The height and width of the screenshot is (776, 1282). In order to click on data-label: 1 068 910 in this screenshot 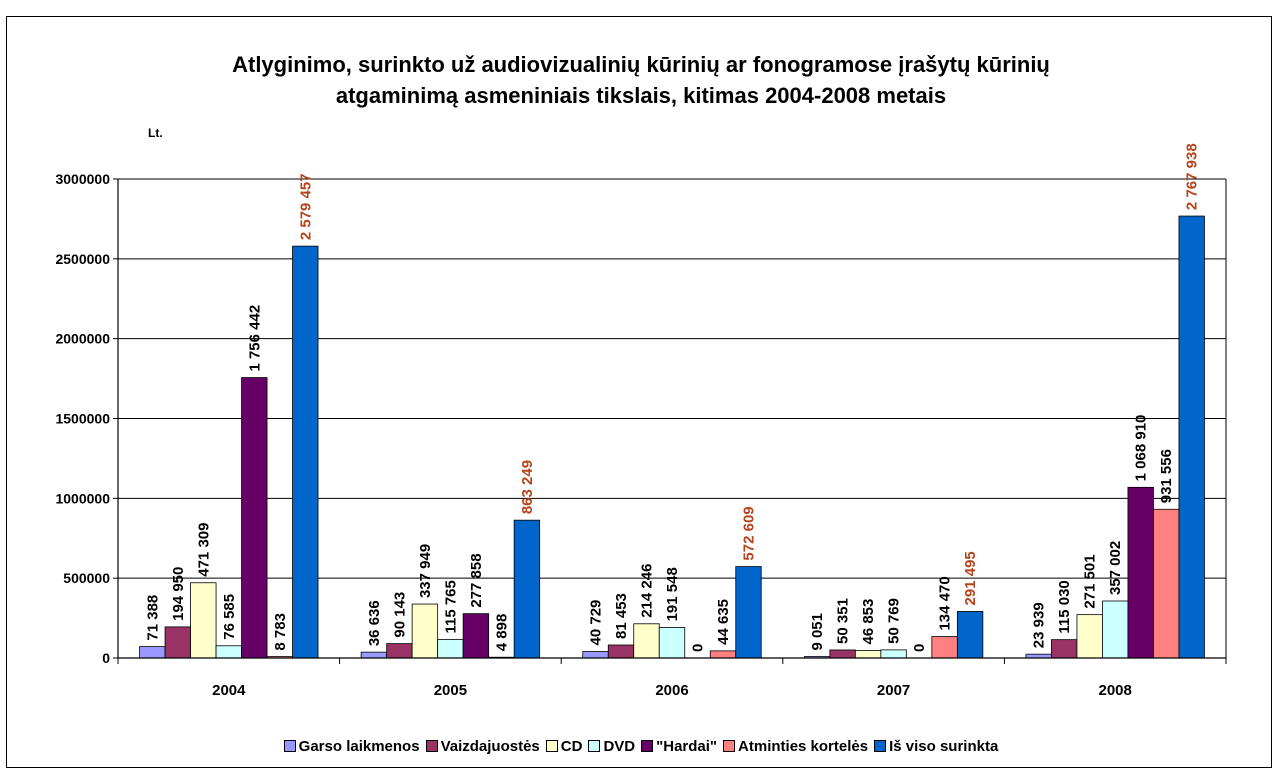, I will do `click(1141, 448)`.